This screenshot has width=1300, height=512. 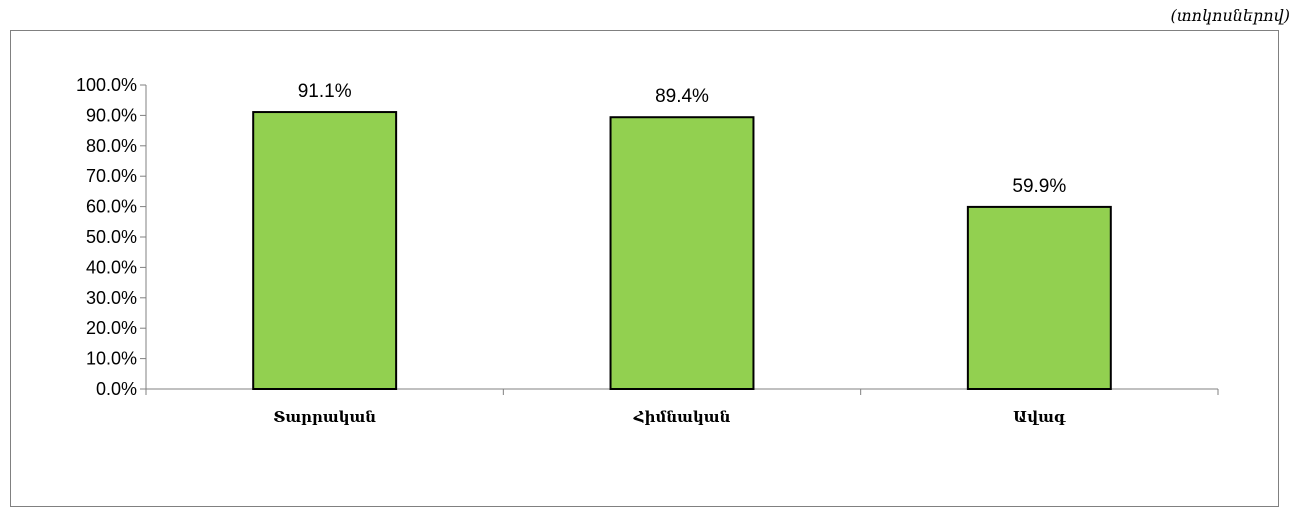 I want to click on data-label: 59.9%, so click(x=1039, y=186).